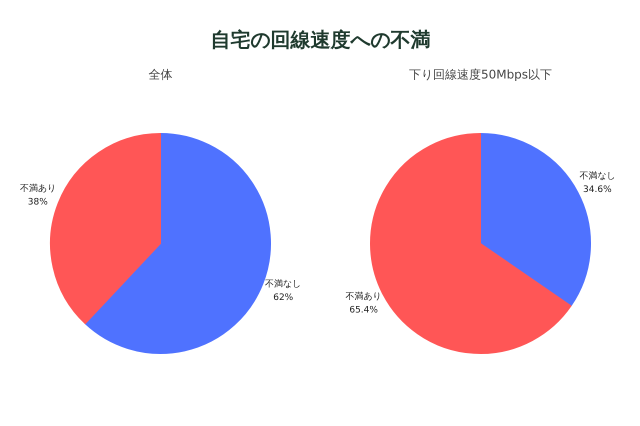 The image size is (640, 426). Describe the element at coordinates (363, 311) in the screenshot. I see `data-label: 65.4%` at that location.